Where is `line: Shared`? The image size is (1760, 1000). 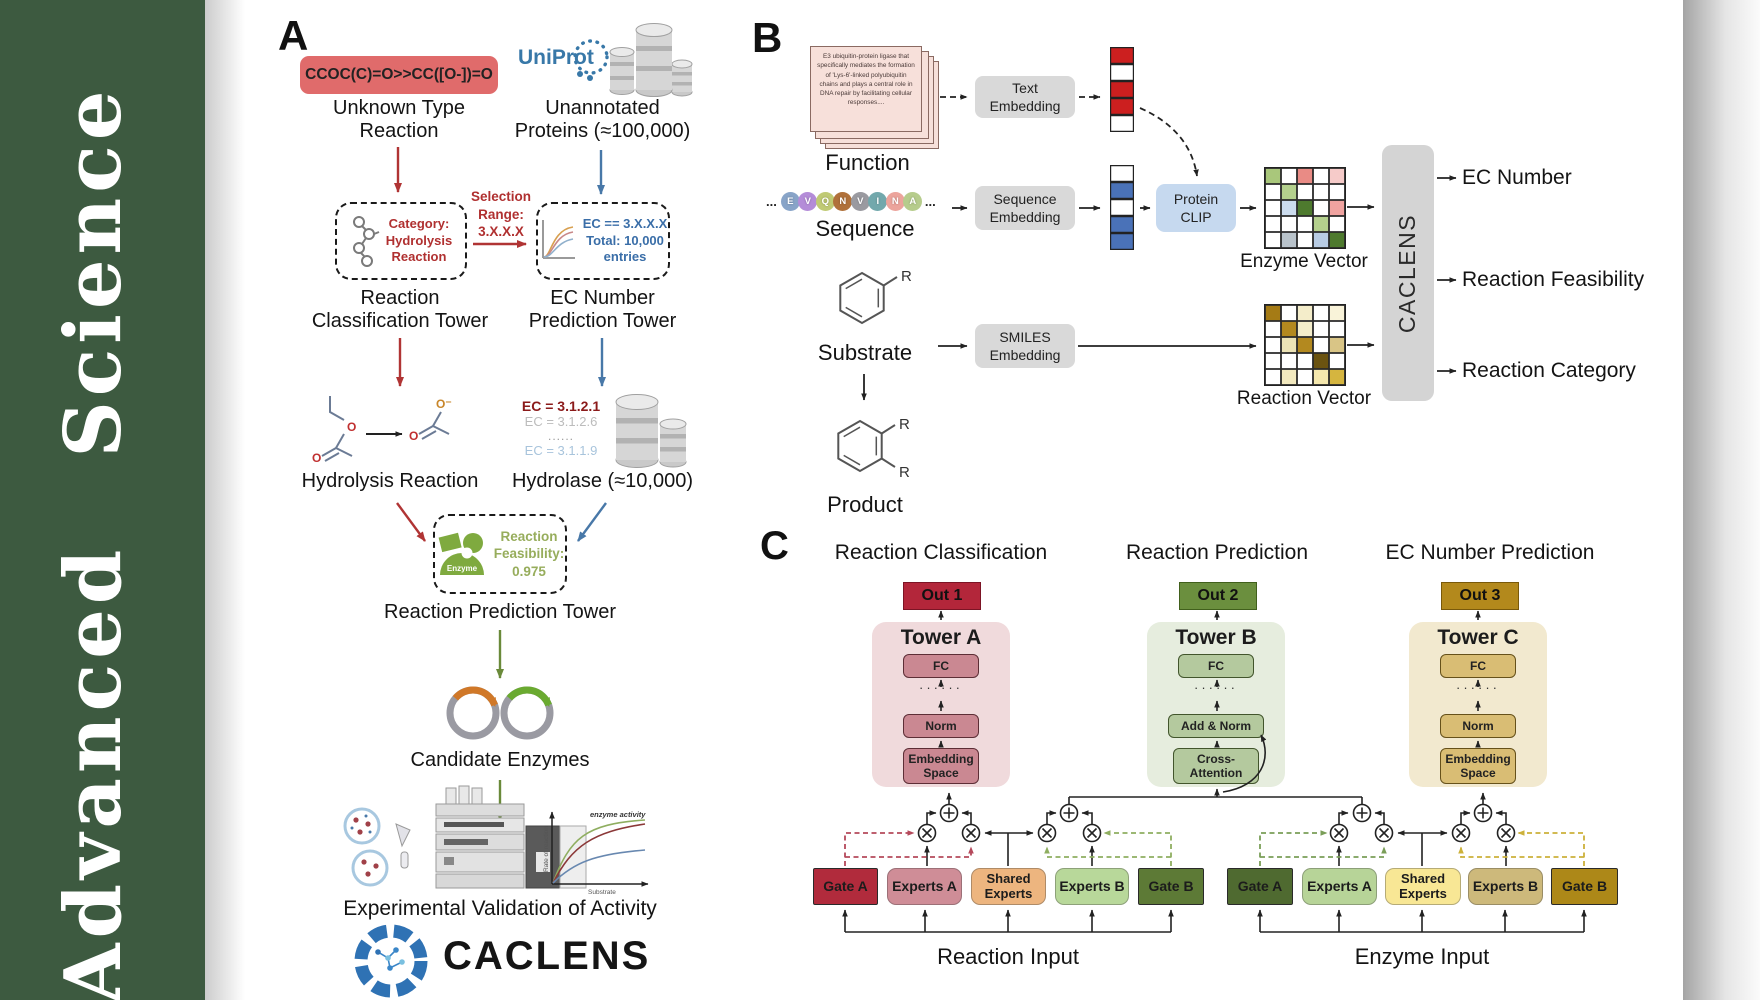 line: Shared is located at coordinates (1008, 879).